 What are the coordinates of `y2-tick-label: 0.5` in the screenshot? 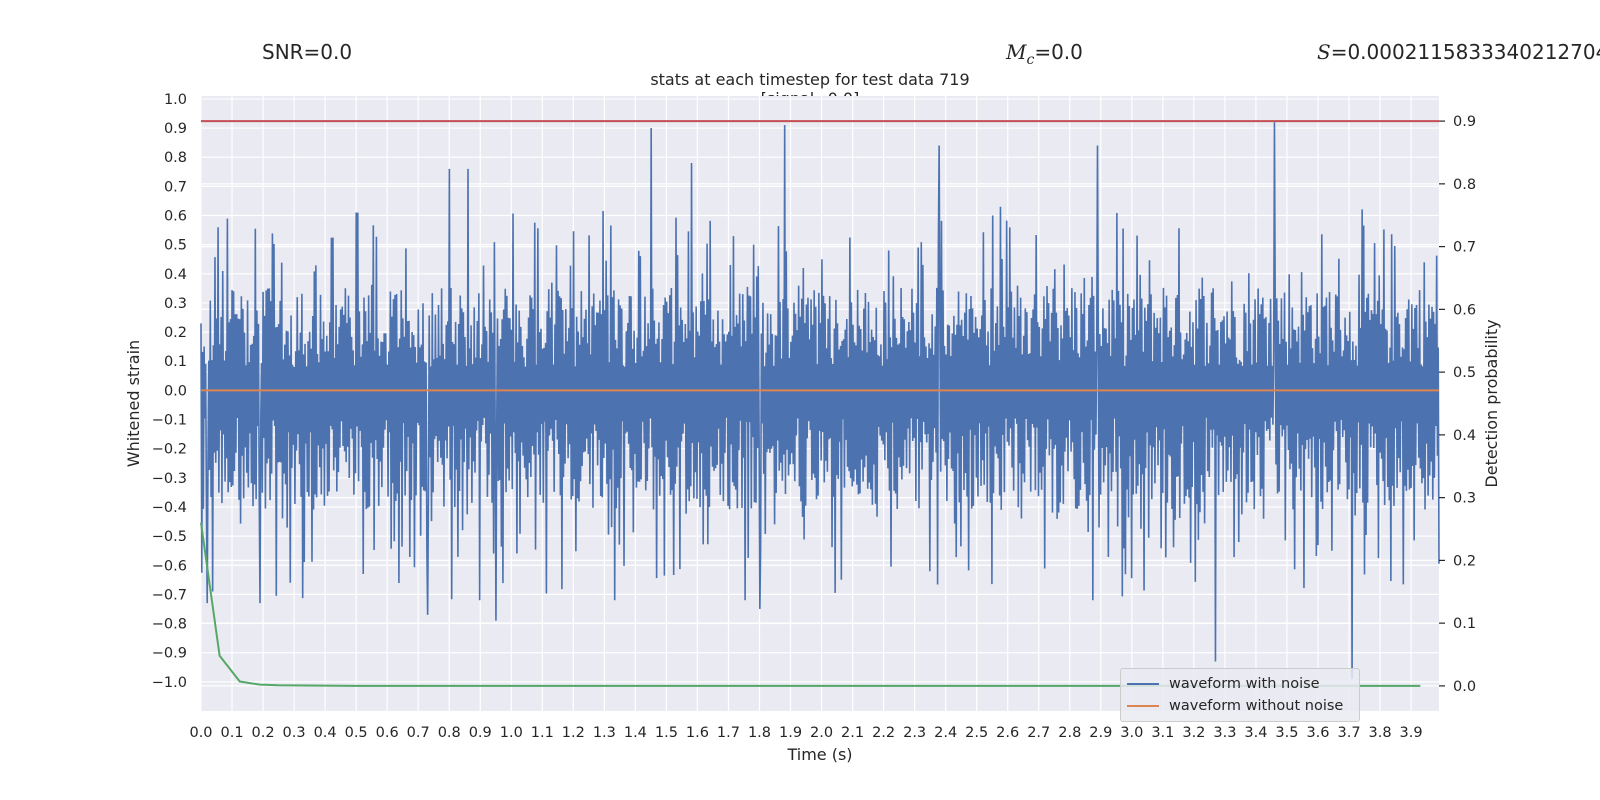 It's located at (1464, 373).